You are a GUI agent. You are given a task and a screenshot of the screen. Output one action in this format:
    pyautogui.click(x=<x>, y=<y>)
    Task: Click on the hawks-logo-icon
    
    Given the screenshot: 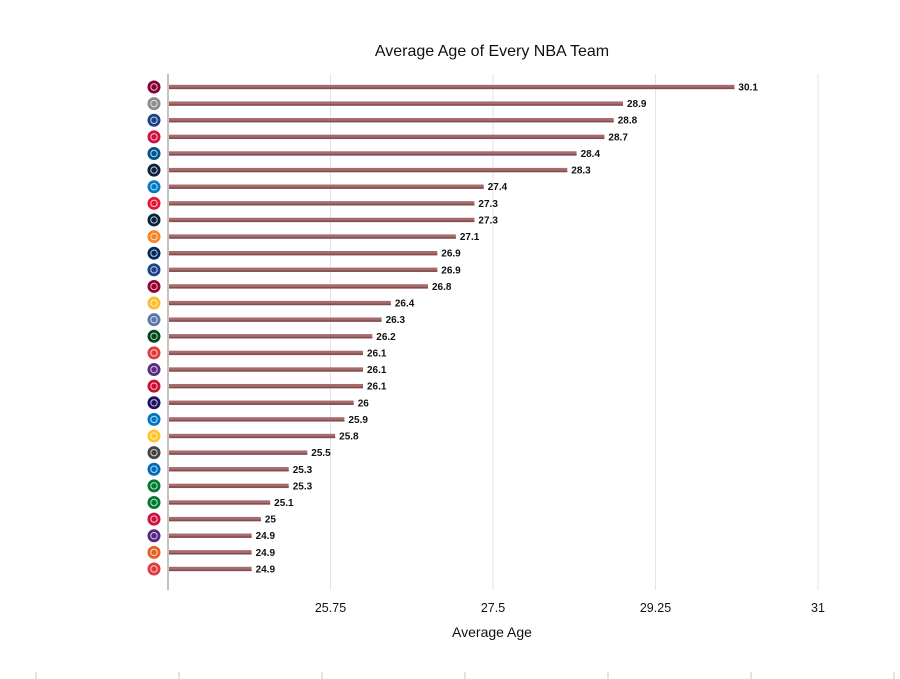 What is the action you would take?
    pyautogui.click(x=154, y=353)
    